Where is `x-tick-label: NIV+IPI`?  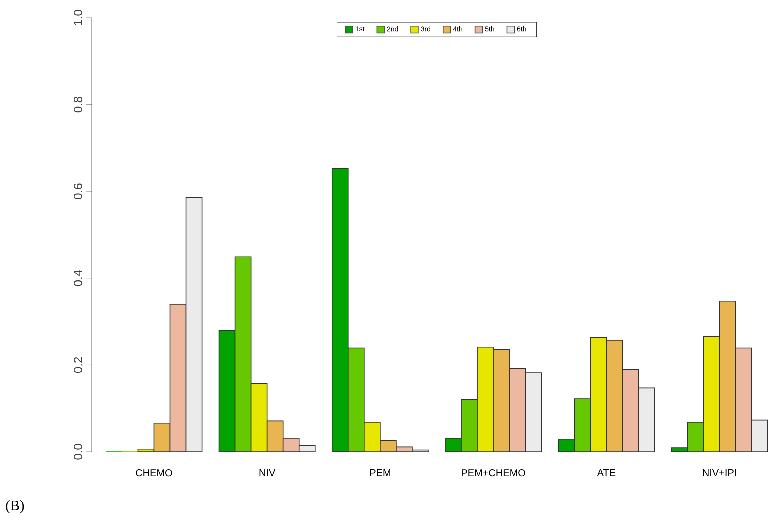 x-tick-label: NIV+IPI is located at coordinates (719, 473).